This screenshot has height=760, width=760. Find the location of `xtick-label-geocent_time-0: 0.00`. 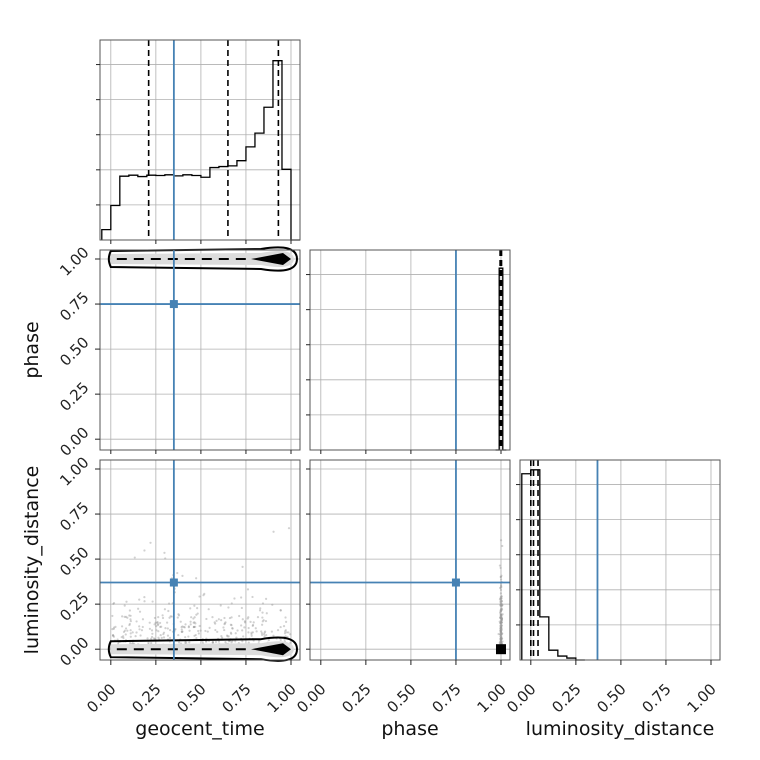

xtick-label-geocent_time-0: 0.00 is located at coordinates (101, 698).